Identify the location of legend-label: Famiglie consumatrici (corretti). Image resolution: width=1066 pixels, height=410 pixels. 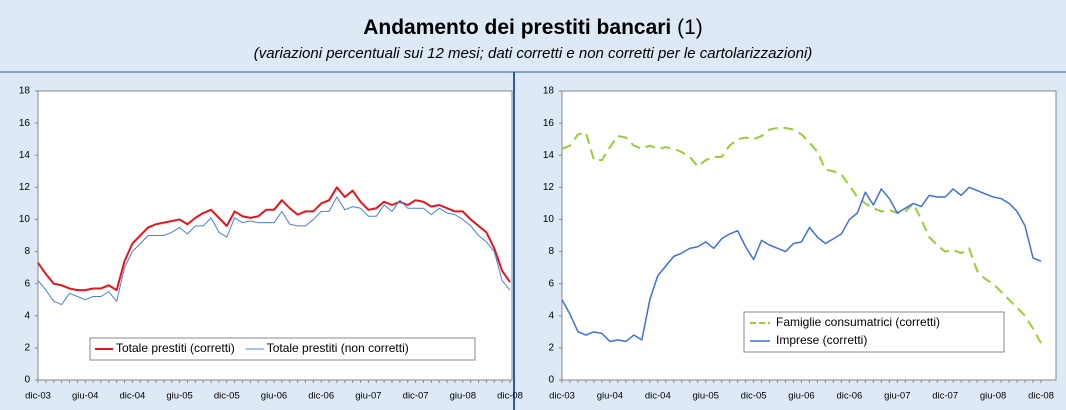
(858, 322).